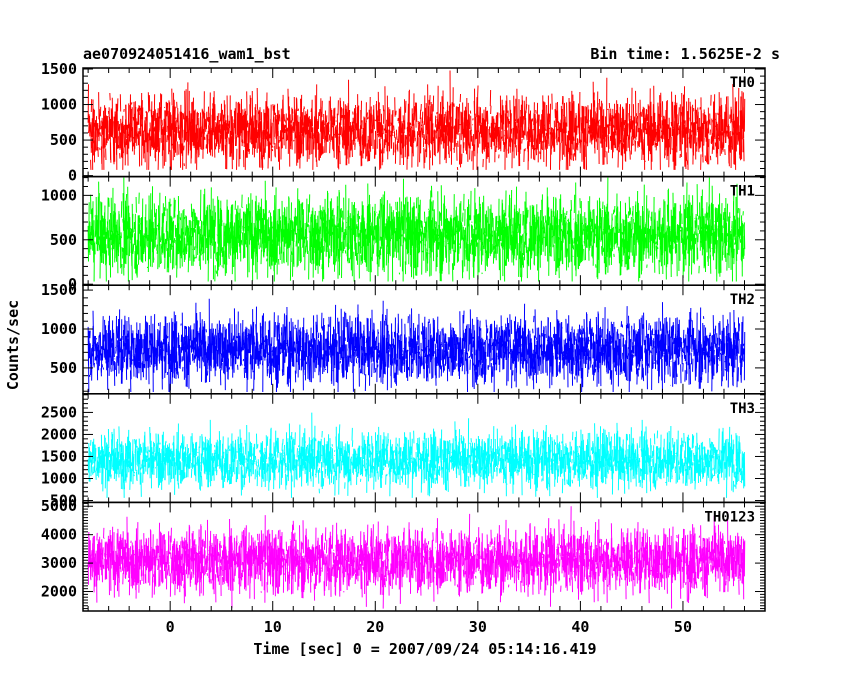 The width and height of the screenshot is (850, 680). I want to click on panel-th1: 0 500 1000 TH1, so click(403, 234).